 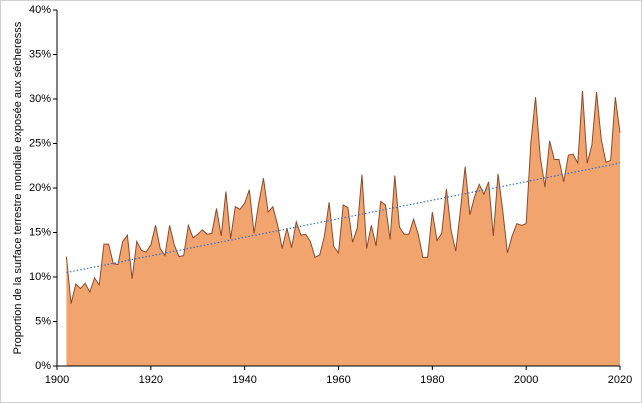 I want to click on x-tick-label: 1900, so click(x=57, y=380).